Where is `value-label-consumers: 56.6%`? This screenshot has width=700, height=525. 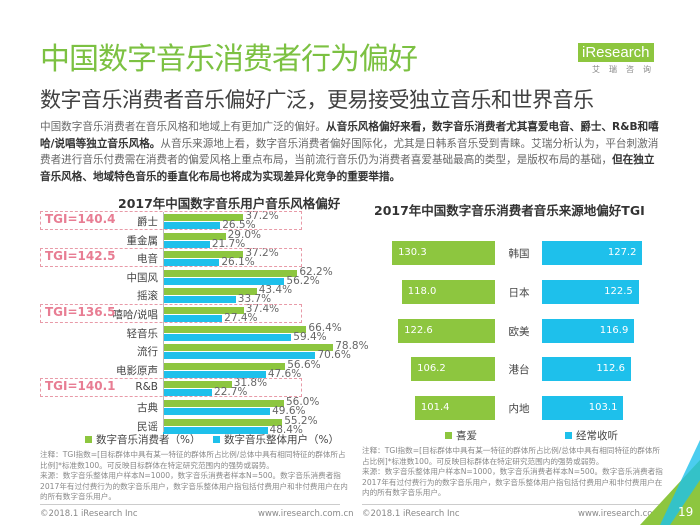
value-label-consumers: 56.6% is located at coordinates (304, 364).